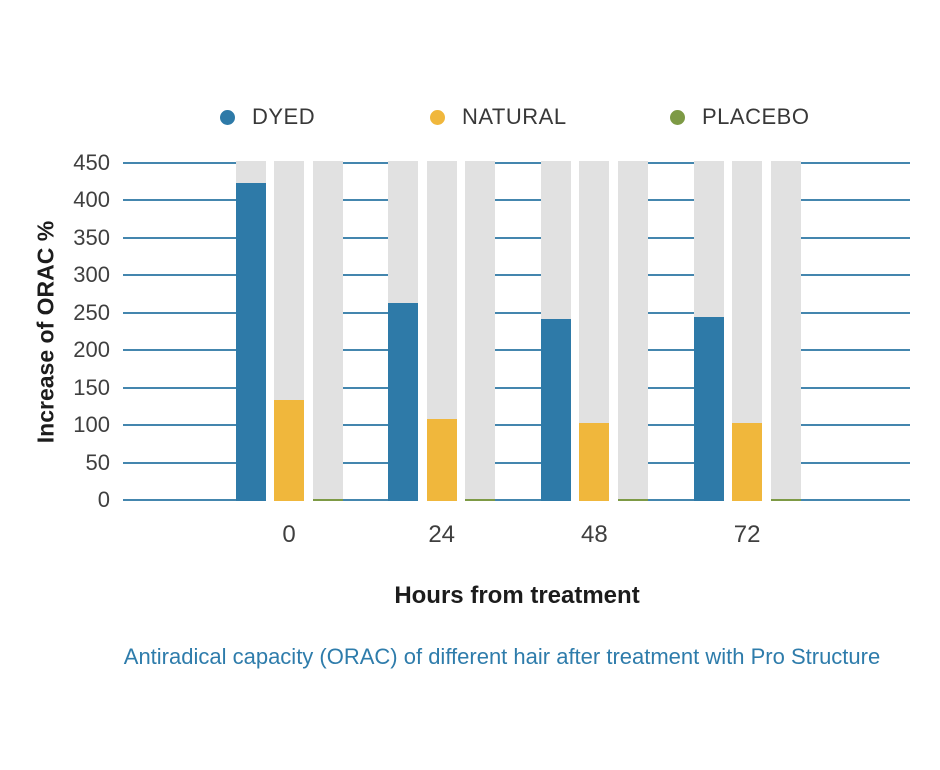  Describe the element at coordinates (785, 500) in the screenshot. I see `bar-placebo-72h` at that location.